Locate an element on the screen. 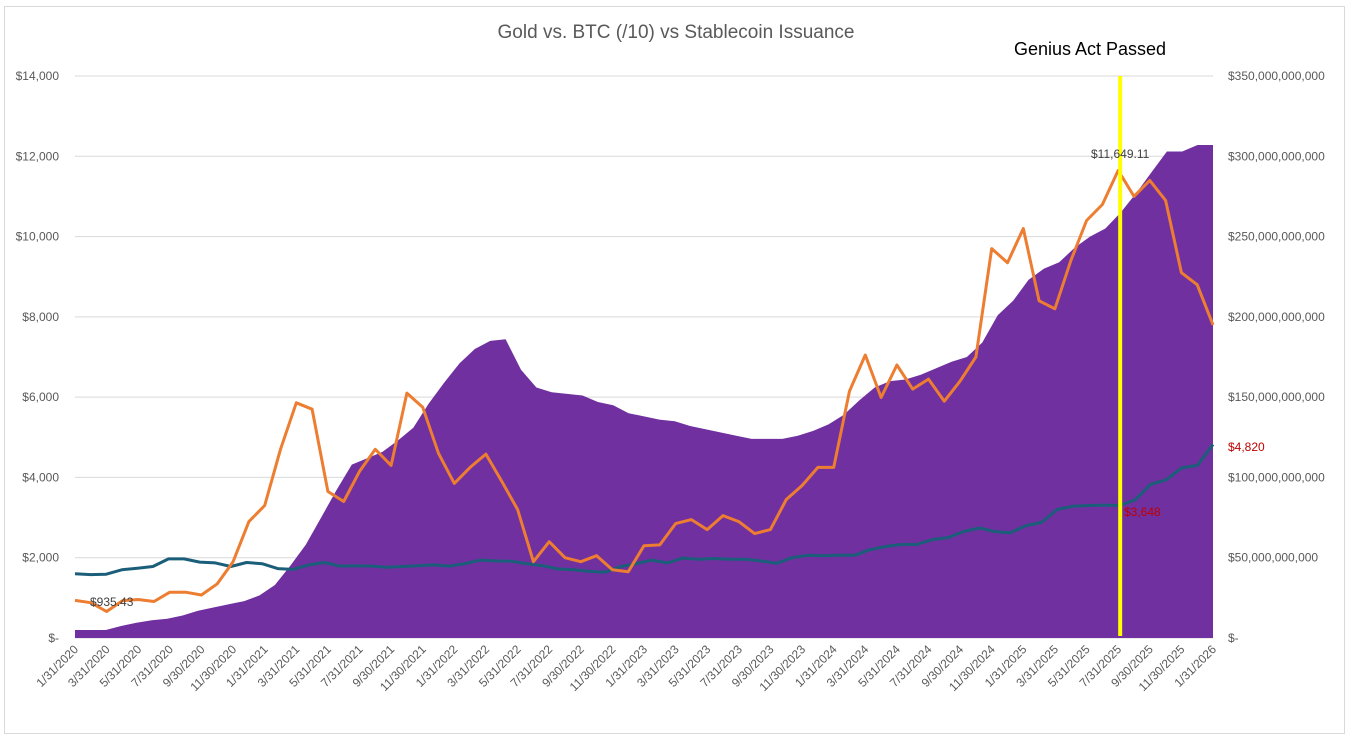 The image size is (1351, 740). y-left-tick-label: $6,000 is located at coordinates (40, 397).